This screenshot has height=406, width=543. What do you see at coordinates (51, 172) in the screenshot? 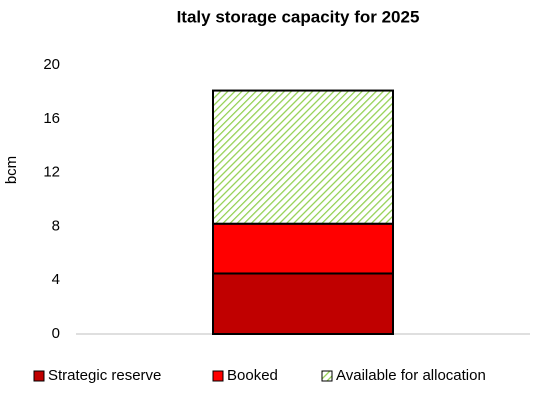
I see `y-tick-label: 12` at bounding box center [51, 172].